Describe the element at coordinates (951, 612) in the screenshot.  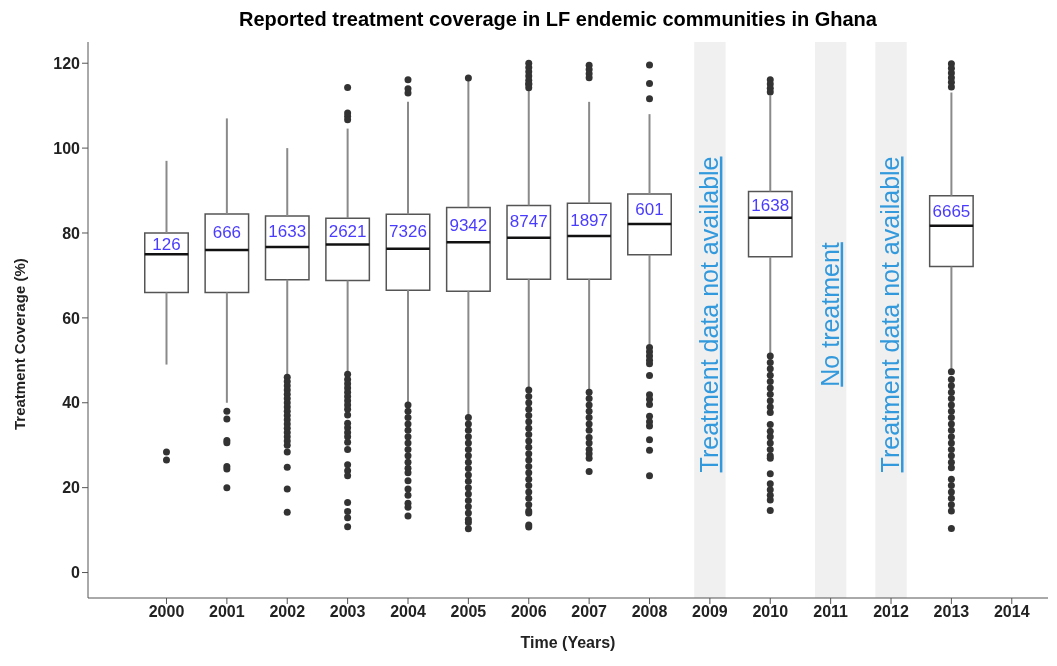
I see `x-tick-label: 2013` at that location.